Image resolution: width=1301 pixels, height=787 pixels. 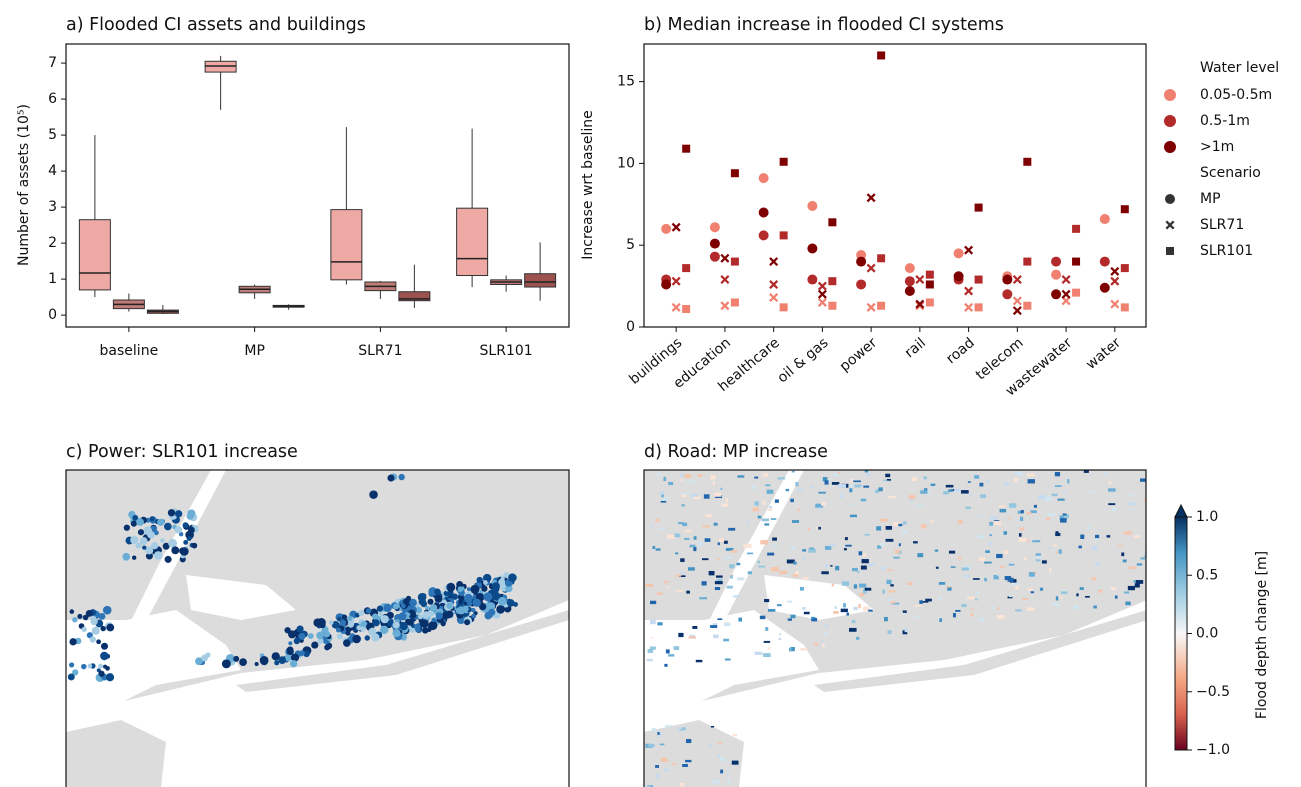 I want to click on plot-frame, so click(x=317, y=185).